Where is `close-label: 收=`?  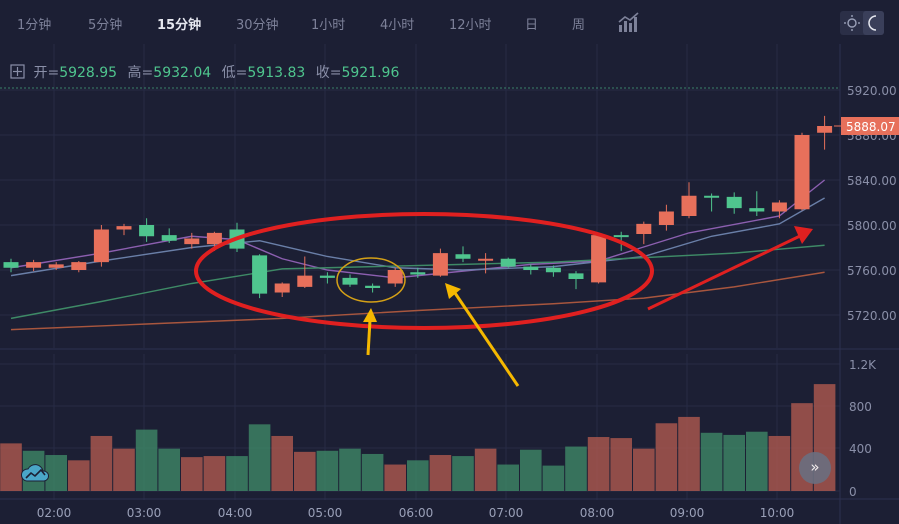
close-label: 收= is located at coordinates (328, 73).